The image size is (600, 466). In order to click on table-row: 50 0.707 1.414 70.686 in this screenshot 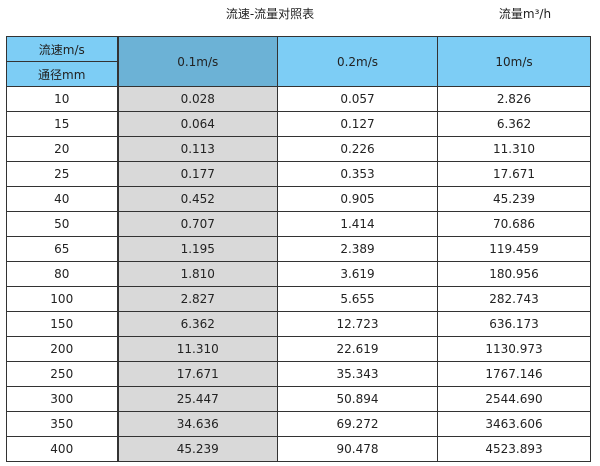, I will do `click(298, 224)`.